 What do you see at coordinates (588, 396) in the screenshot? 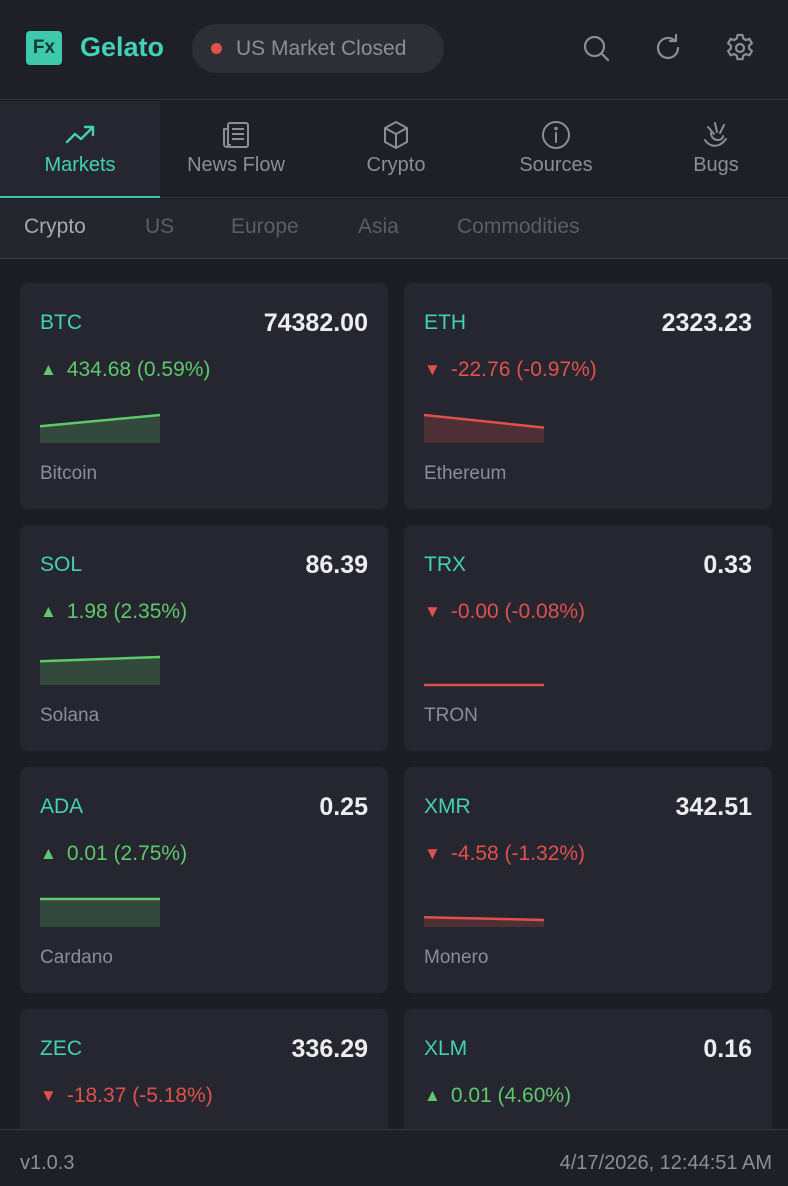
I see `ticker-card-eth: ETH 2323.23 ▼ -22.76 (-0.97%) Ethereum` at bounding box center [588, 396].